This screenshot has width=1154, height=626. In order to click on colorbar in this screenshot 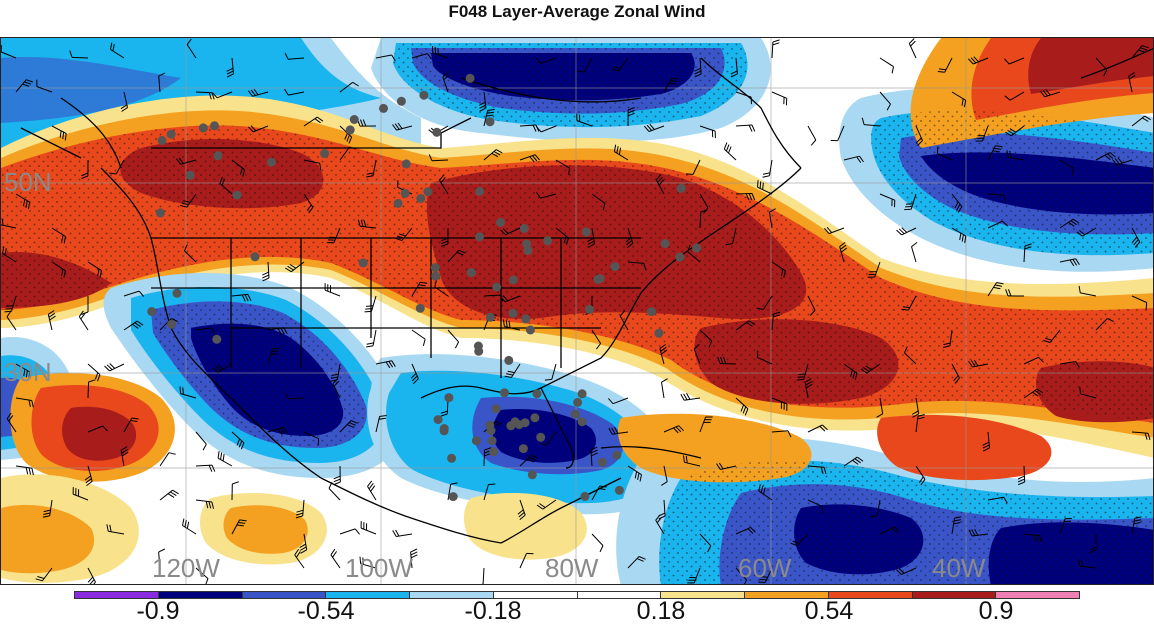, I will do `click(577, 595)`.